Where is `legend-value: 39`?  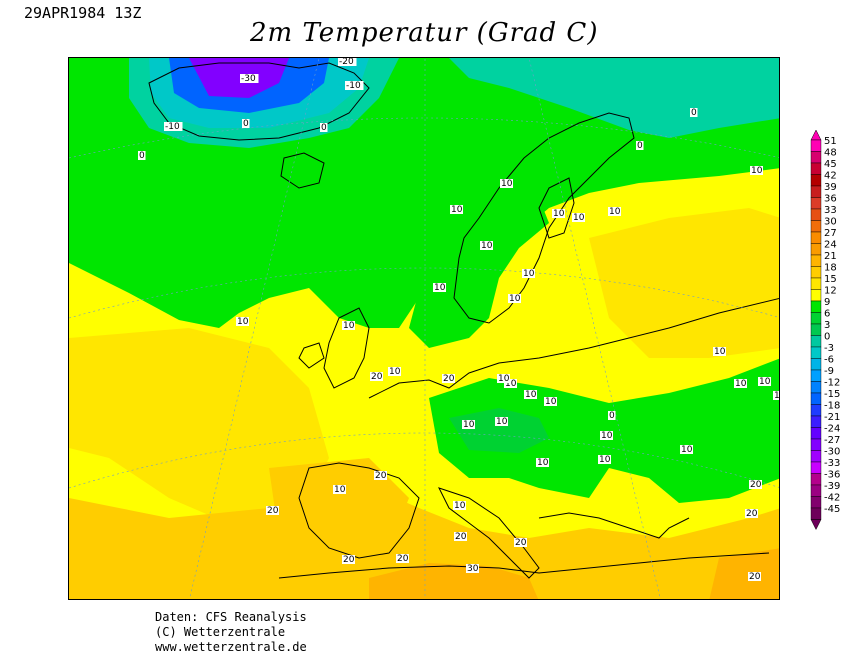 legend-value: 39 is located at coordinates (830, 187).